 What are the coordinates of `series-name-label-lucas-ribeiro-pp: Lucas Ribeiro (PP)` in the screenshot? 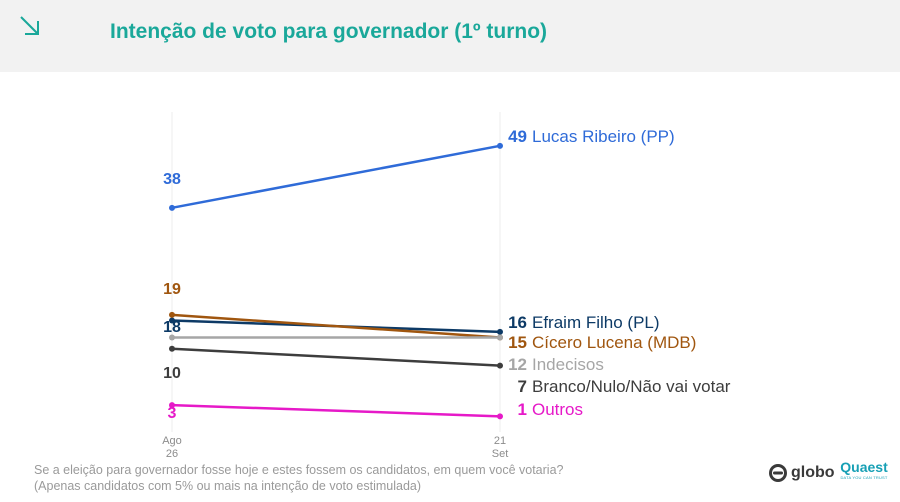 It's located at (603, 136).